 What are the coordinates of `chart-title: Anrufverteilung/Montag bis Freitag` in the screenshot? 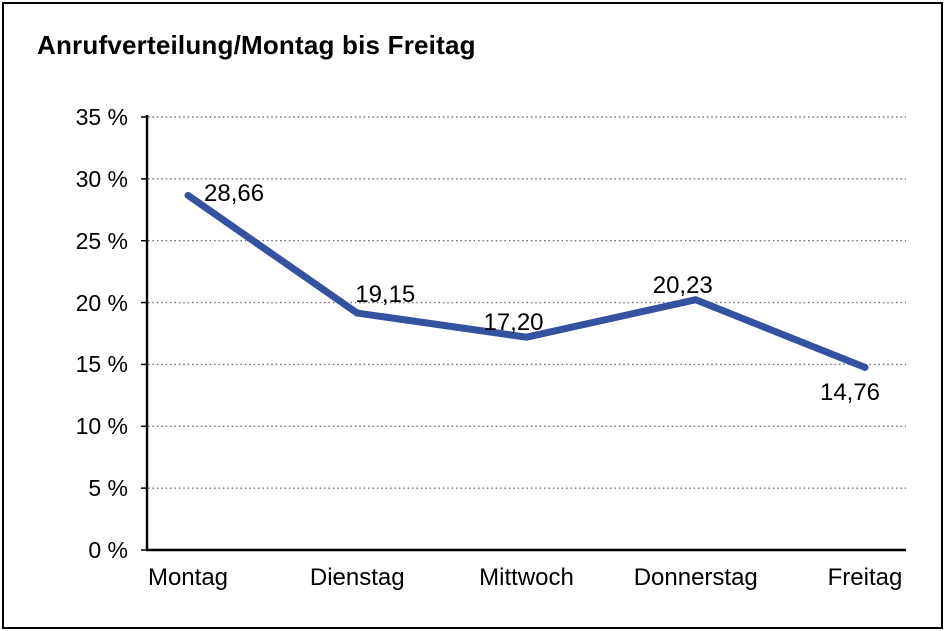 It's located at (256, 45).